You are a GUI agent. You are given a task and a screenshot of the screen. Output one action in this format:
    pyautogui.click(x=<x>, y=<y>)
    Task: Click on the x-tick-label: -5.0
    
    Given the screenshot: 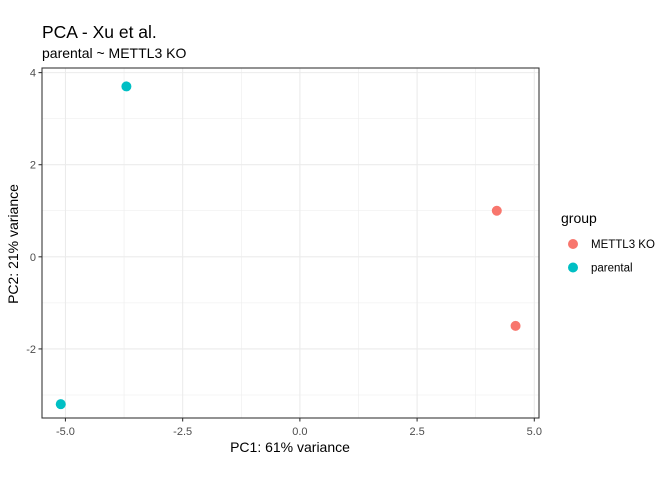 What is the action you would take?
    pyautogui.click(x=65, y=432)
    